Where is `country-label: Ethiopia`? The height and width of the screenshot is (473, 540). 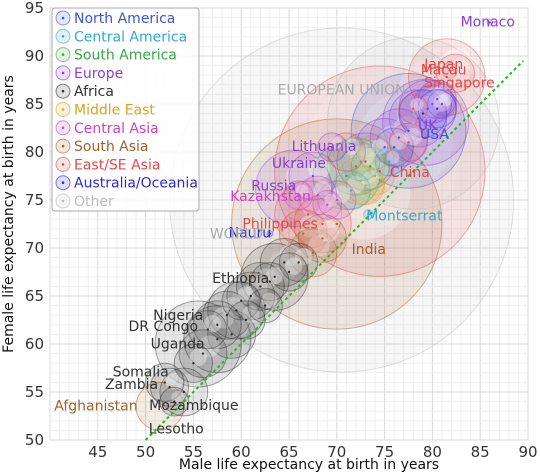
country-label: Ethiopia is located at coordinates (240, 279).